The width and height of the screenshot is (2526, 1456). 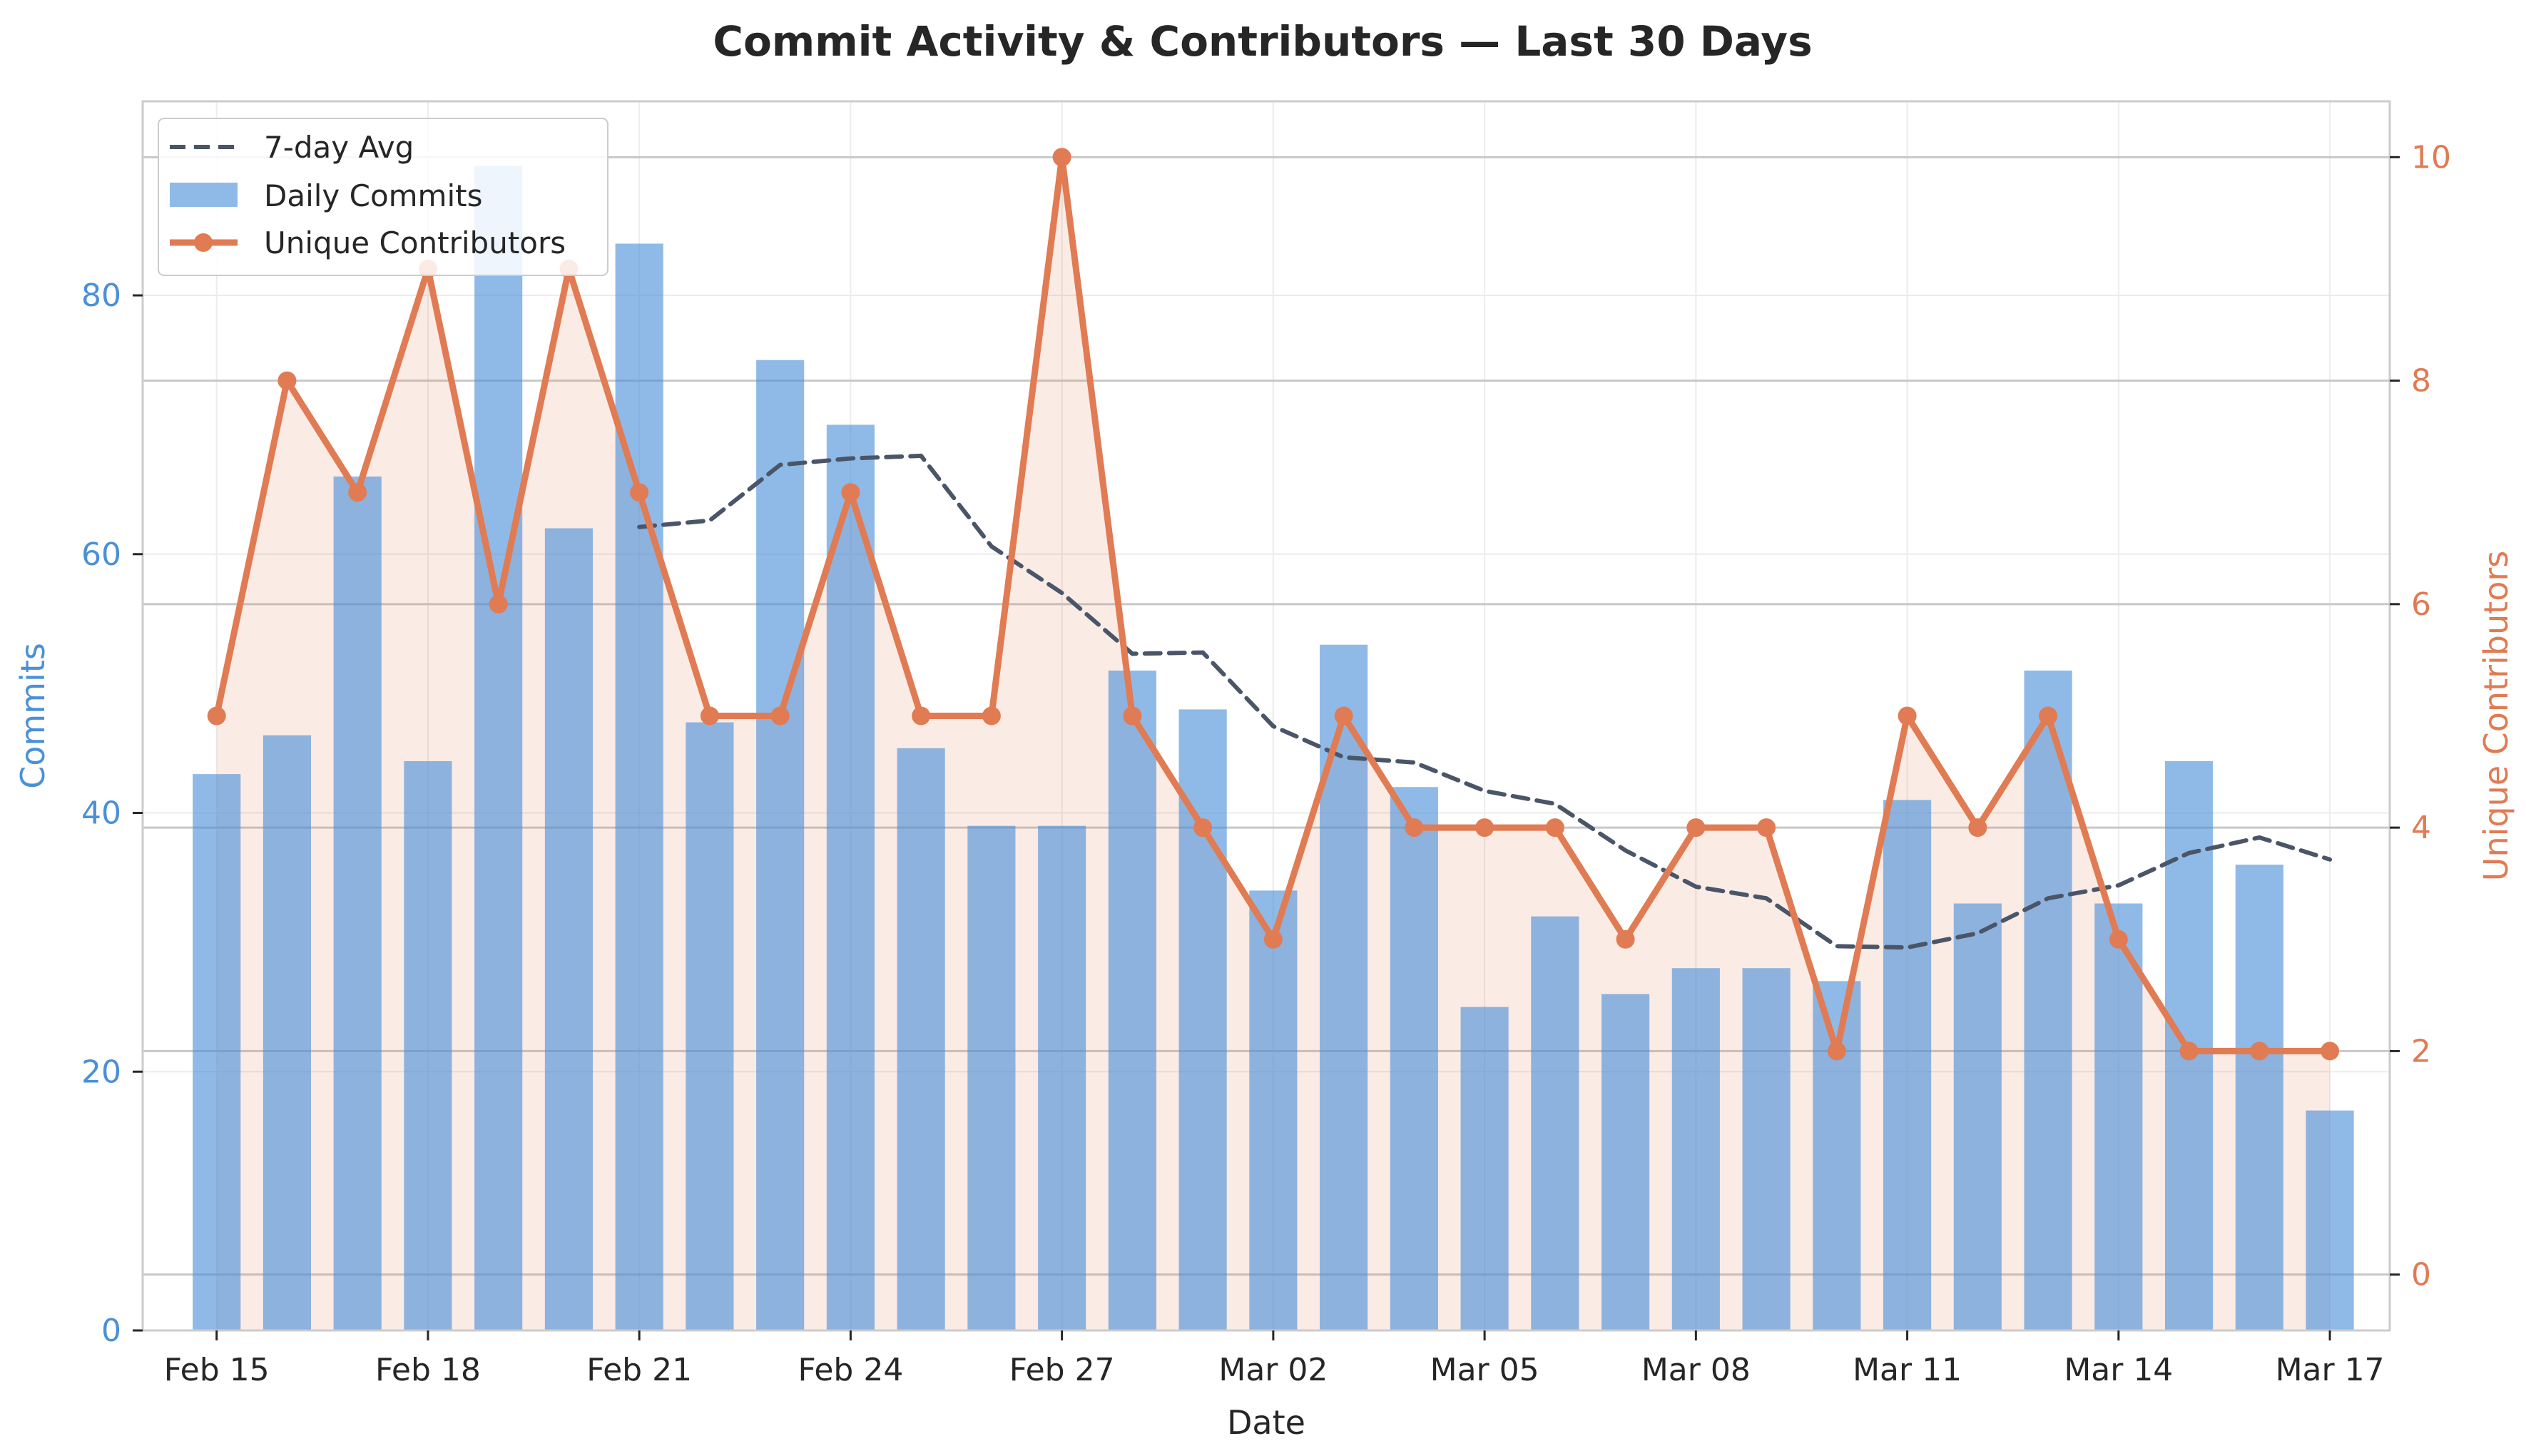 I want to click on right-y-tick-label: 4, so click(x=2421, y=828).